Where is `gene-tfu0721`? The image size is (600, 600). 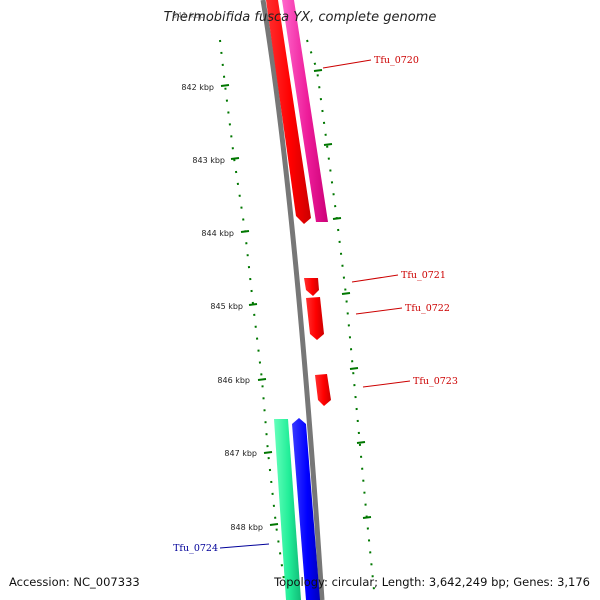
gene-tfu0721 is located at coordinates (311, 287).